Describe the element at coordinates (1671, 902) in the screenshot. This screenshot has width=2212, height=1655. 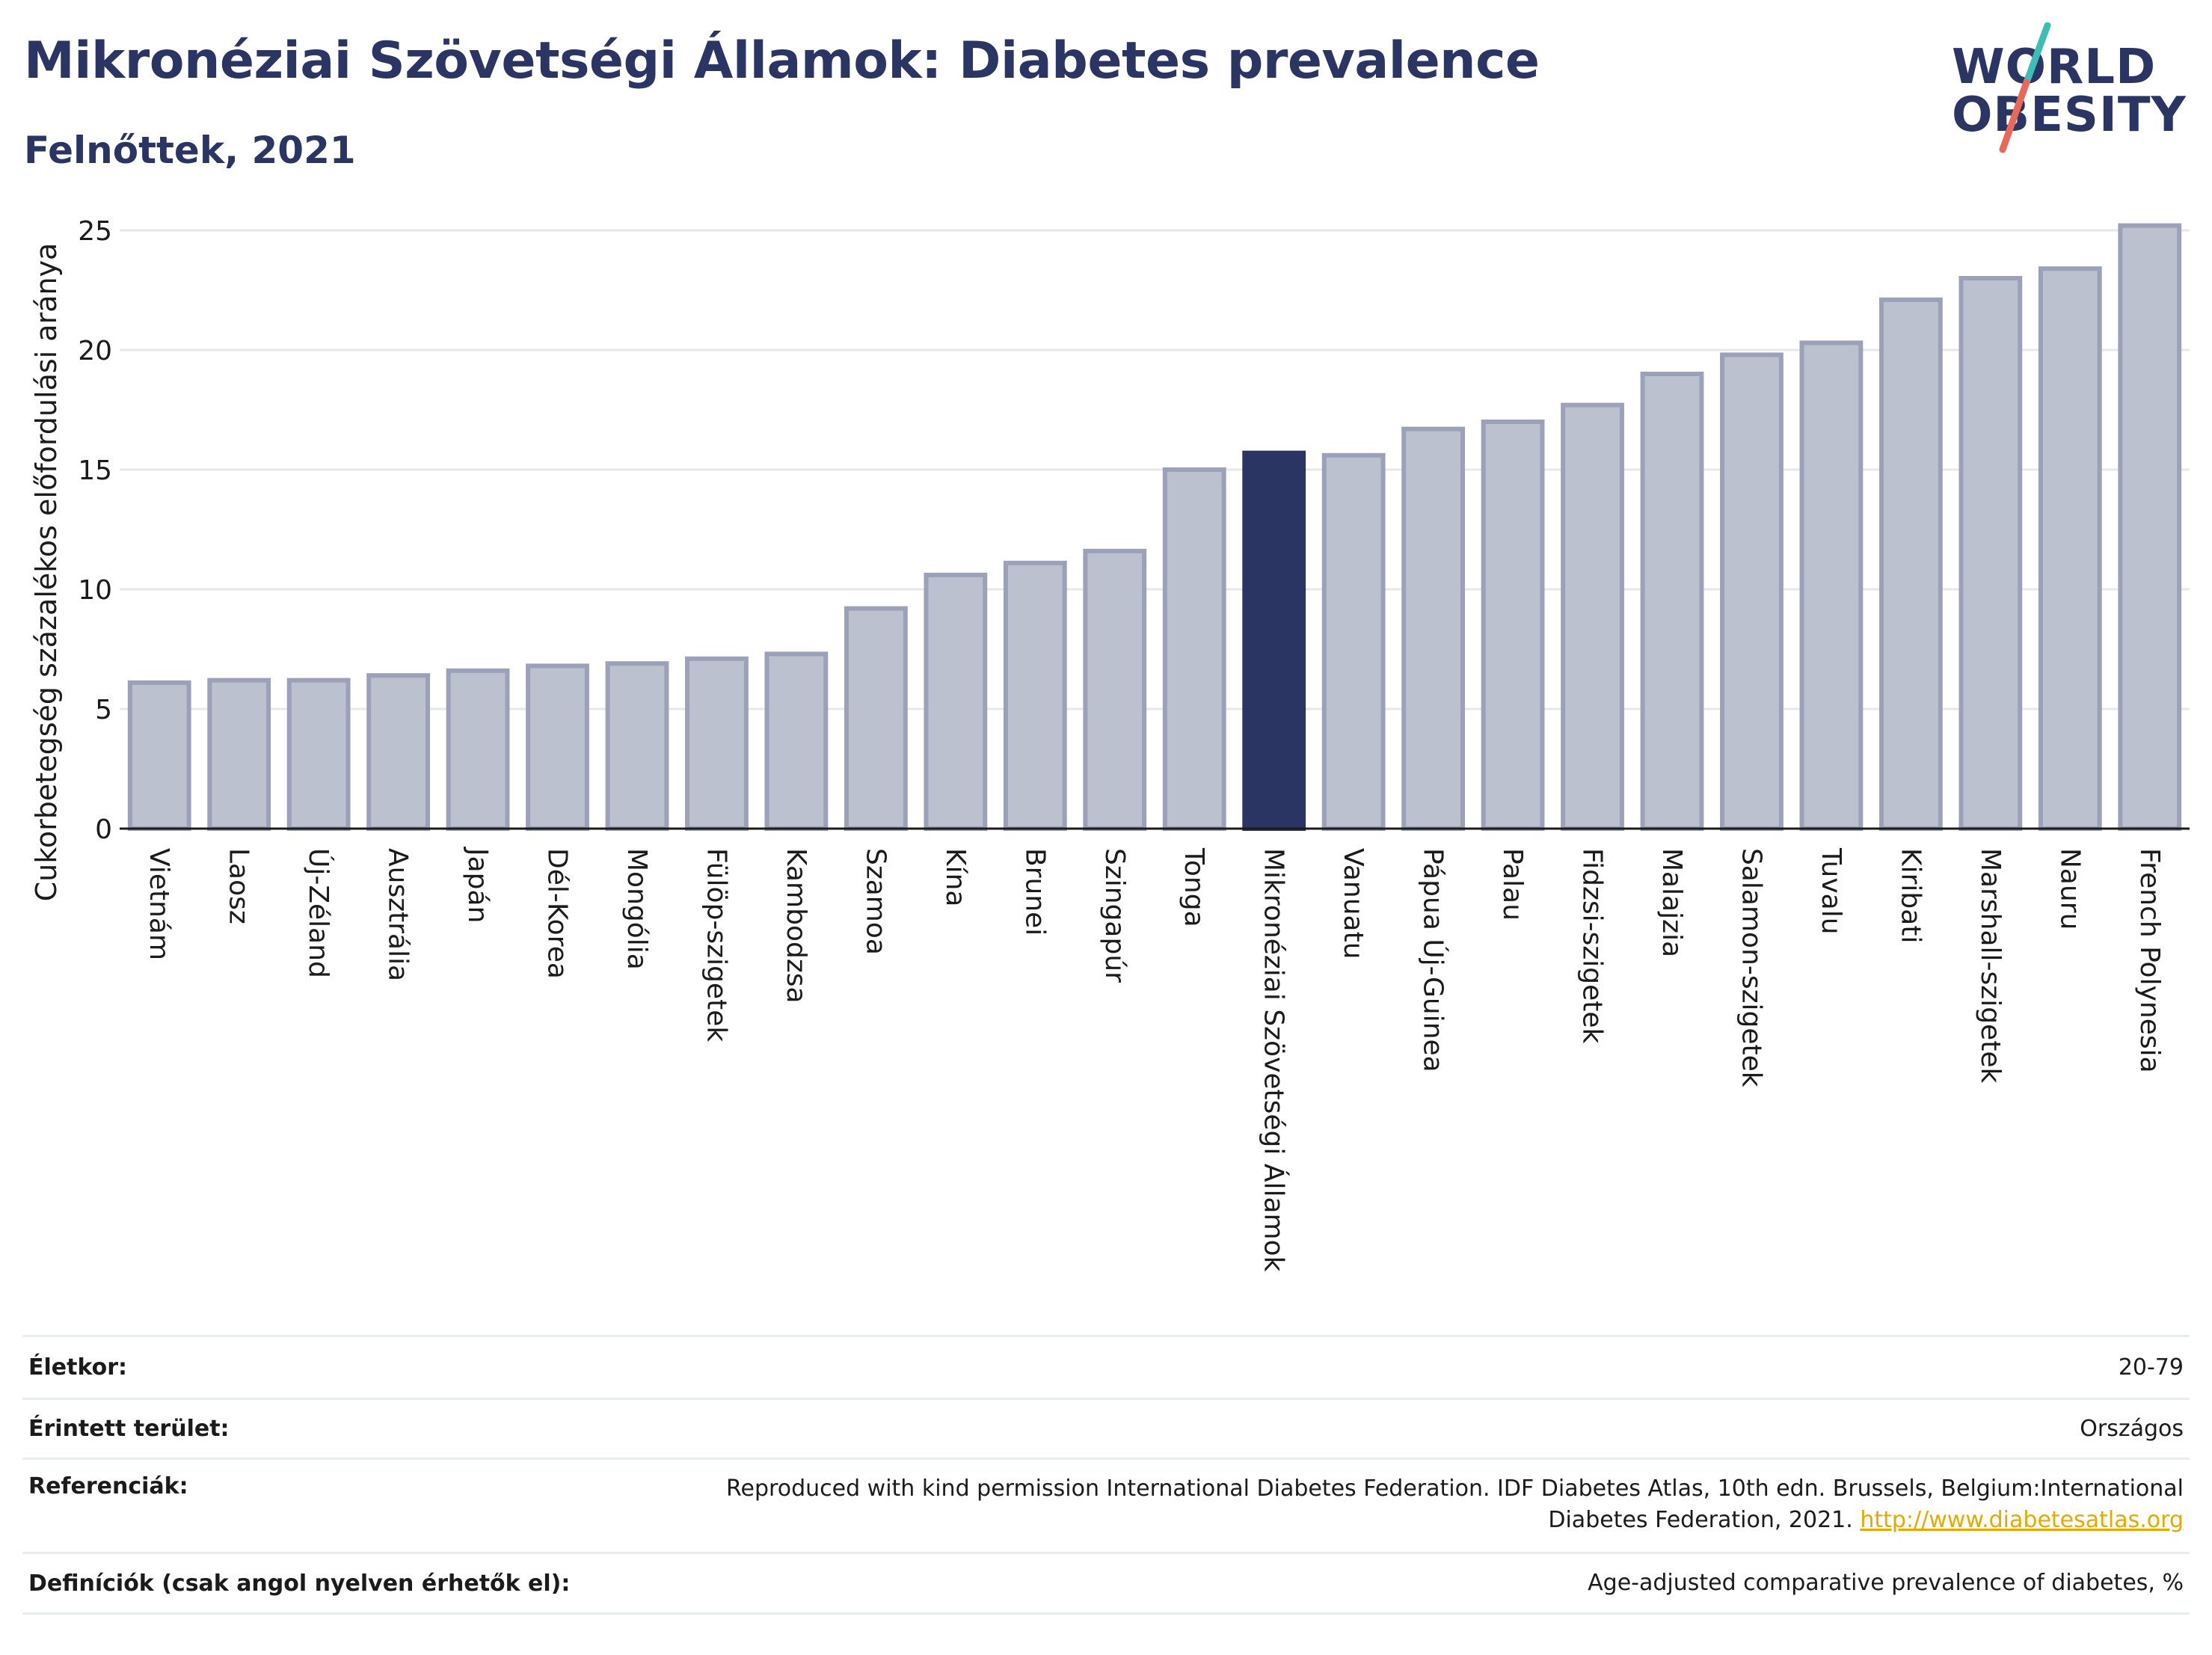
I see `x-tick-label: Malajzia` at that location.